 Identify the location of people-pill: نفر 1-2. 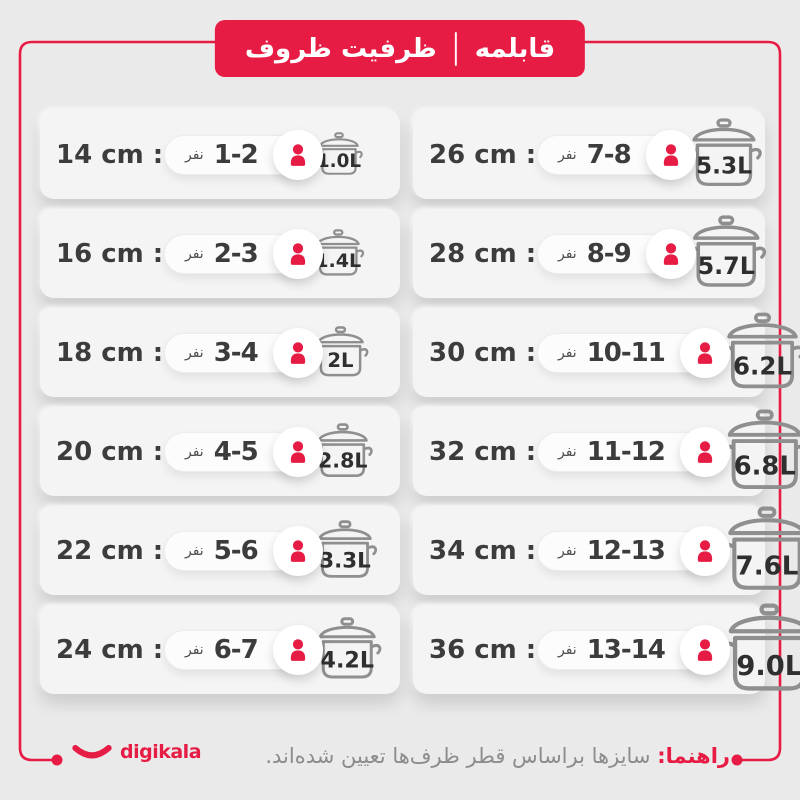
(243, 154).